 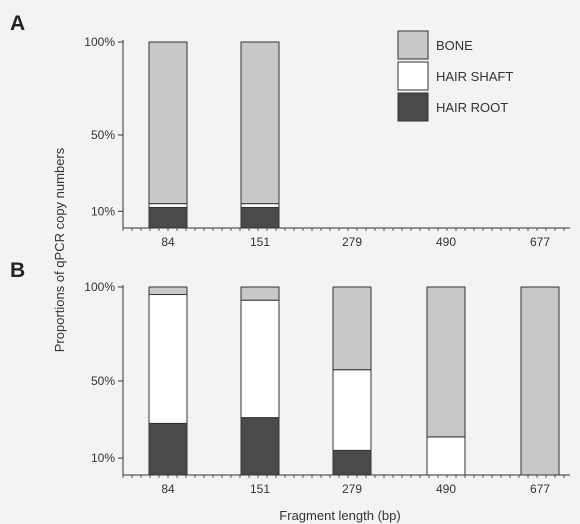 I want to click on legend-swatch-bone, so click(x=413, y=45).